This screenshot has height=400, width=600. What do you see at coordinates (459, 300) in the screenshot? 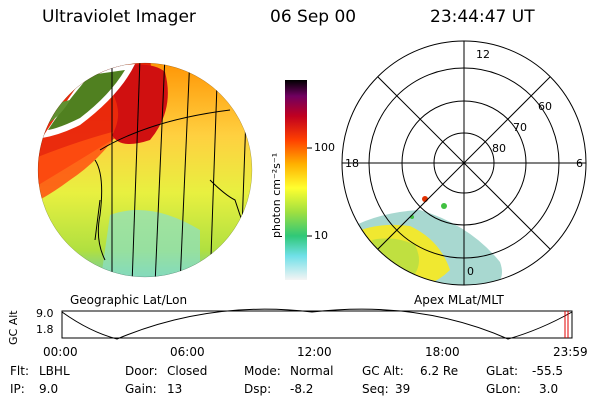
I see `apex-caption: Apex MLat/MLT` at bounding box center [459, 300].